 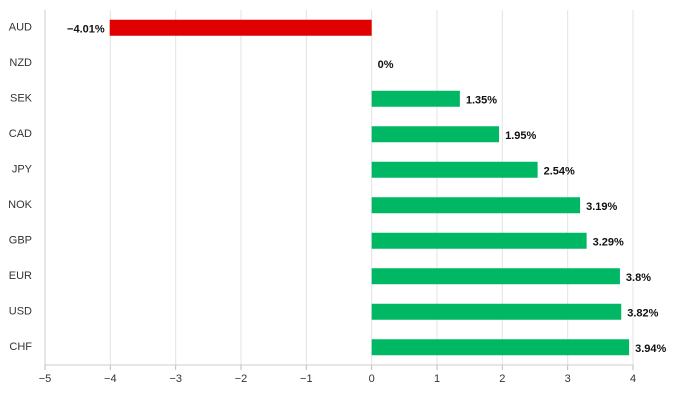 What do you see at coordinates (86, 30) in the screenshot?
I see `value-label: −4.01%` at bounding box center [86, 30].